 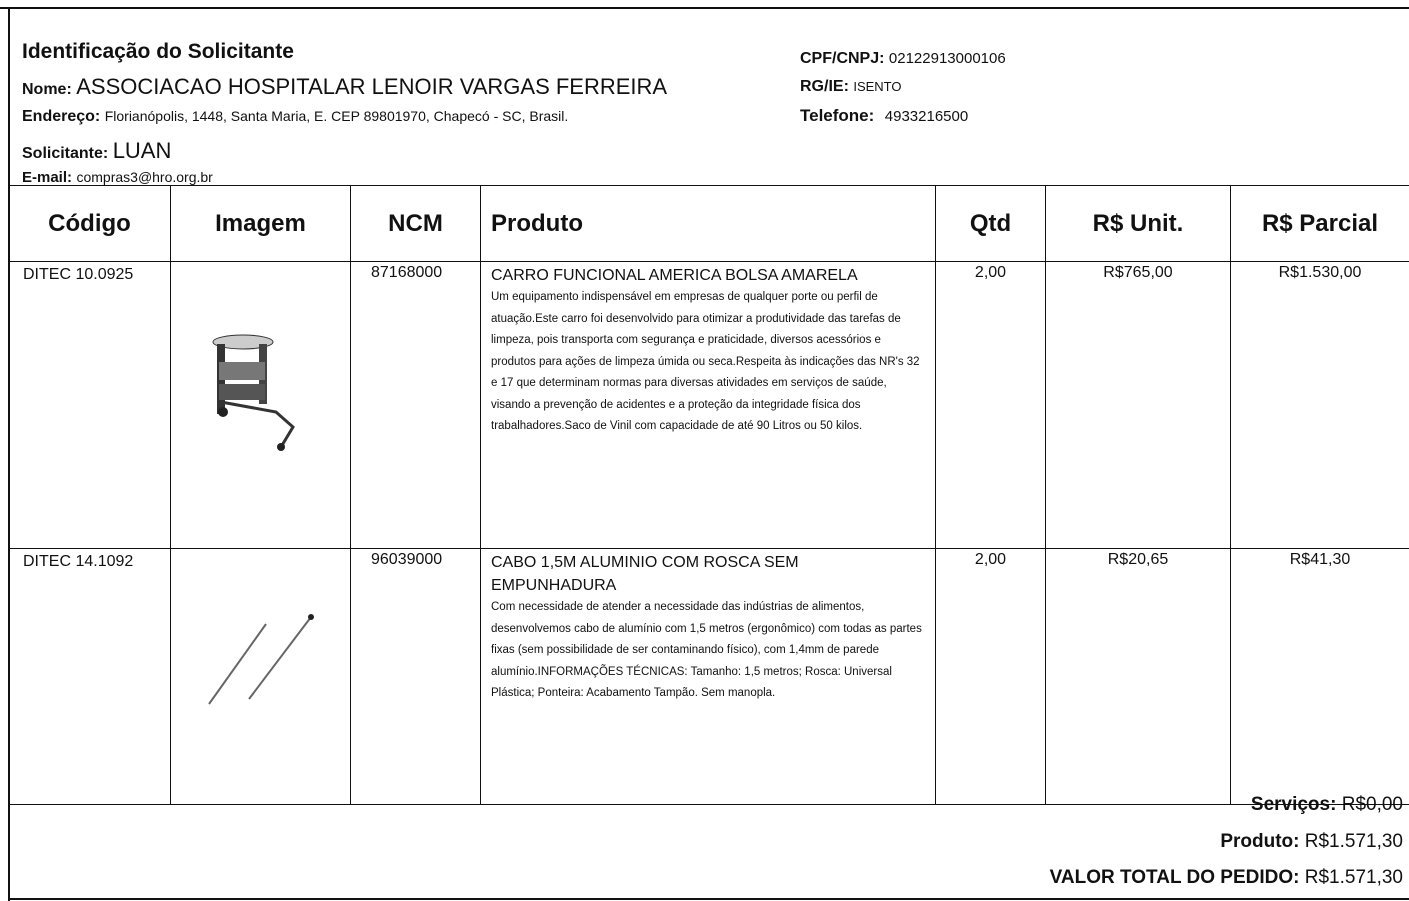 I want to click on header-cell: Código, so click(x=89, y=223).